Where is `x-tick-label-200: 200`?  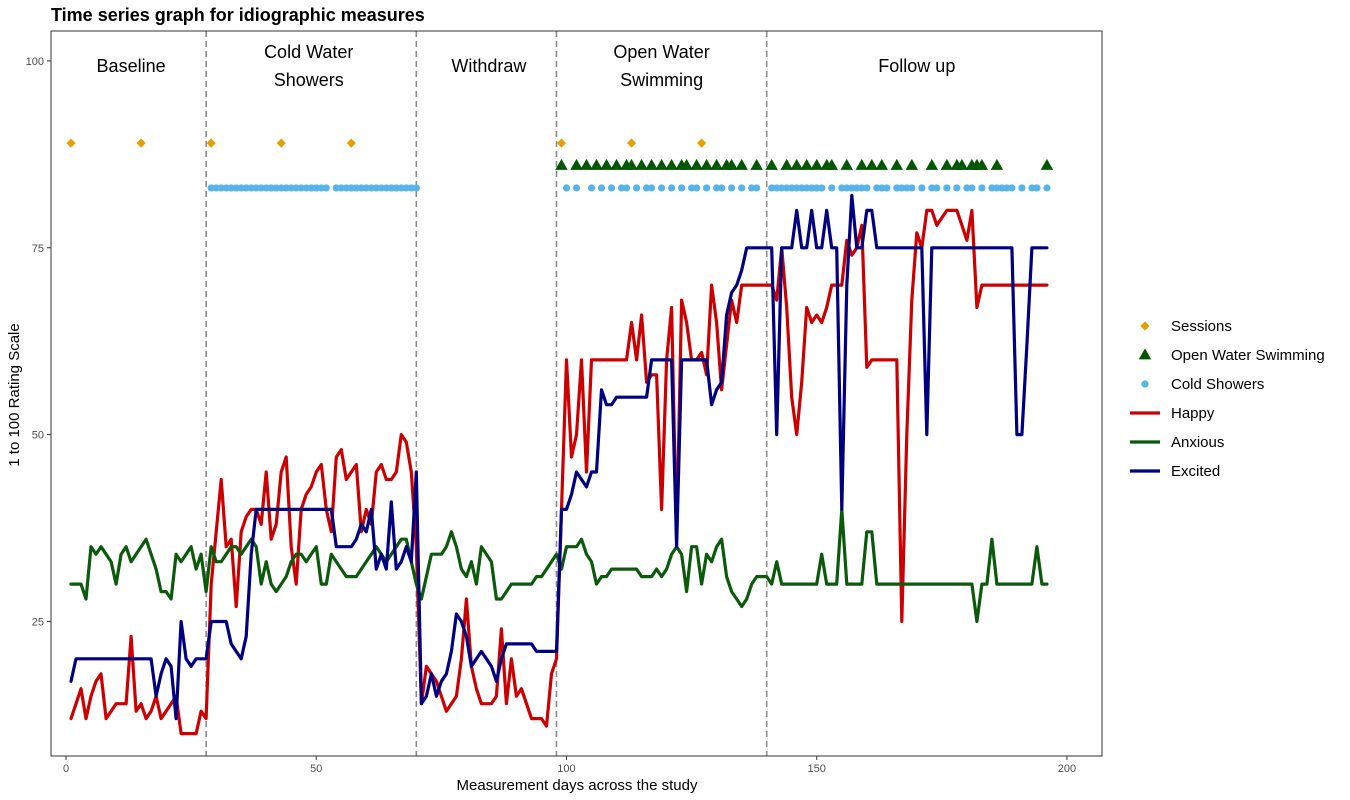
x-tick-label-200: 200 is located at coordinates (1067, 769).